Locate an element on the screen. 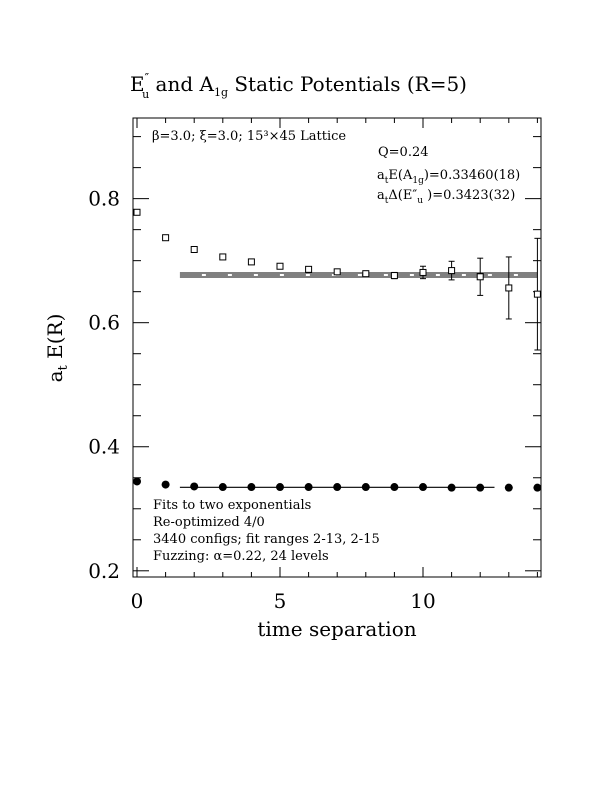 The width and height of the screenshot is (612, 792). y-axis-label: at E(R) is located at coordinates (57, 348).